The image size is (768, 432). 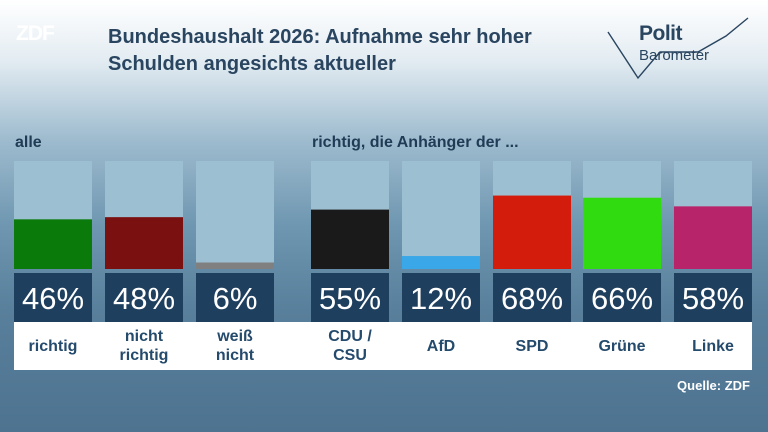 What do you see at coordinates (661, 33) in the screenshot?
I see `politbarometer-line1: Polit` at bounding box center [661, 33].